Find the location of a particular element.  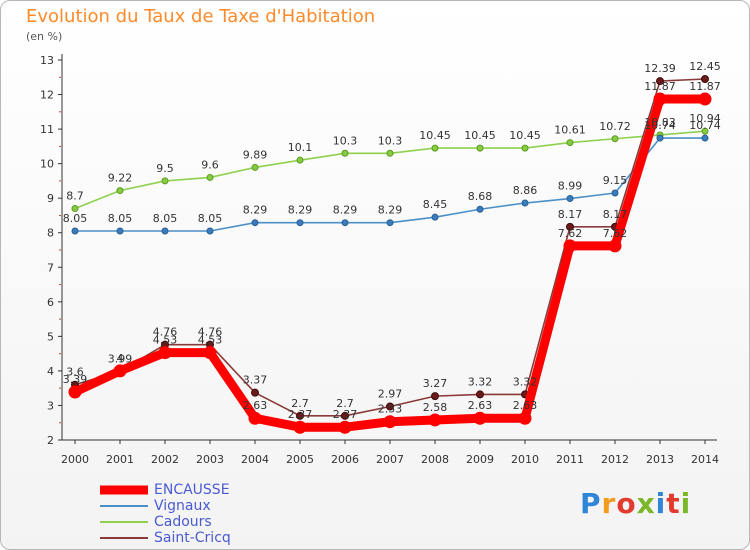

data-label: 4.76 is located at coordinates (210, 332).